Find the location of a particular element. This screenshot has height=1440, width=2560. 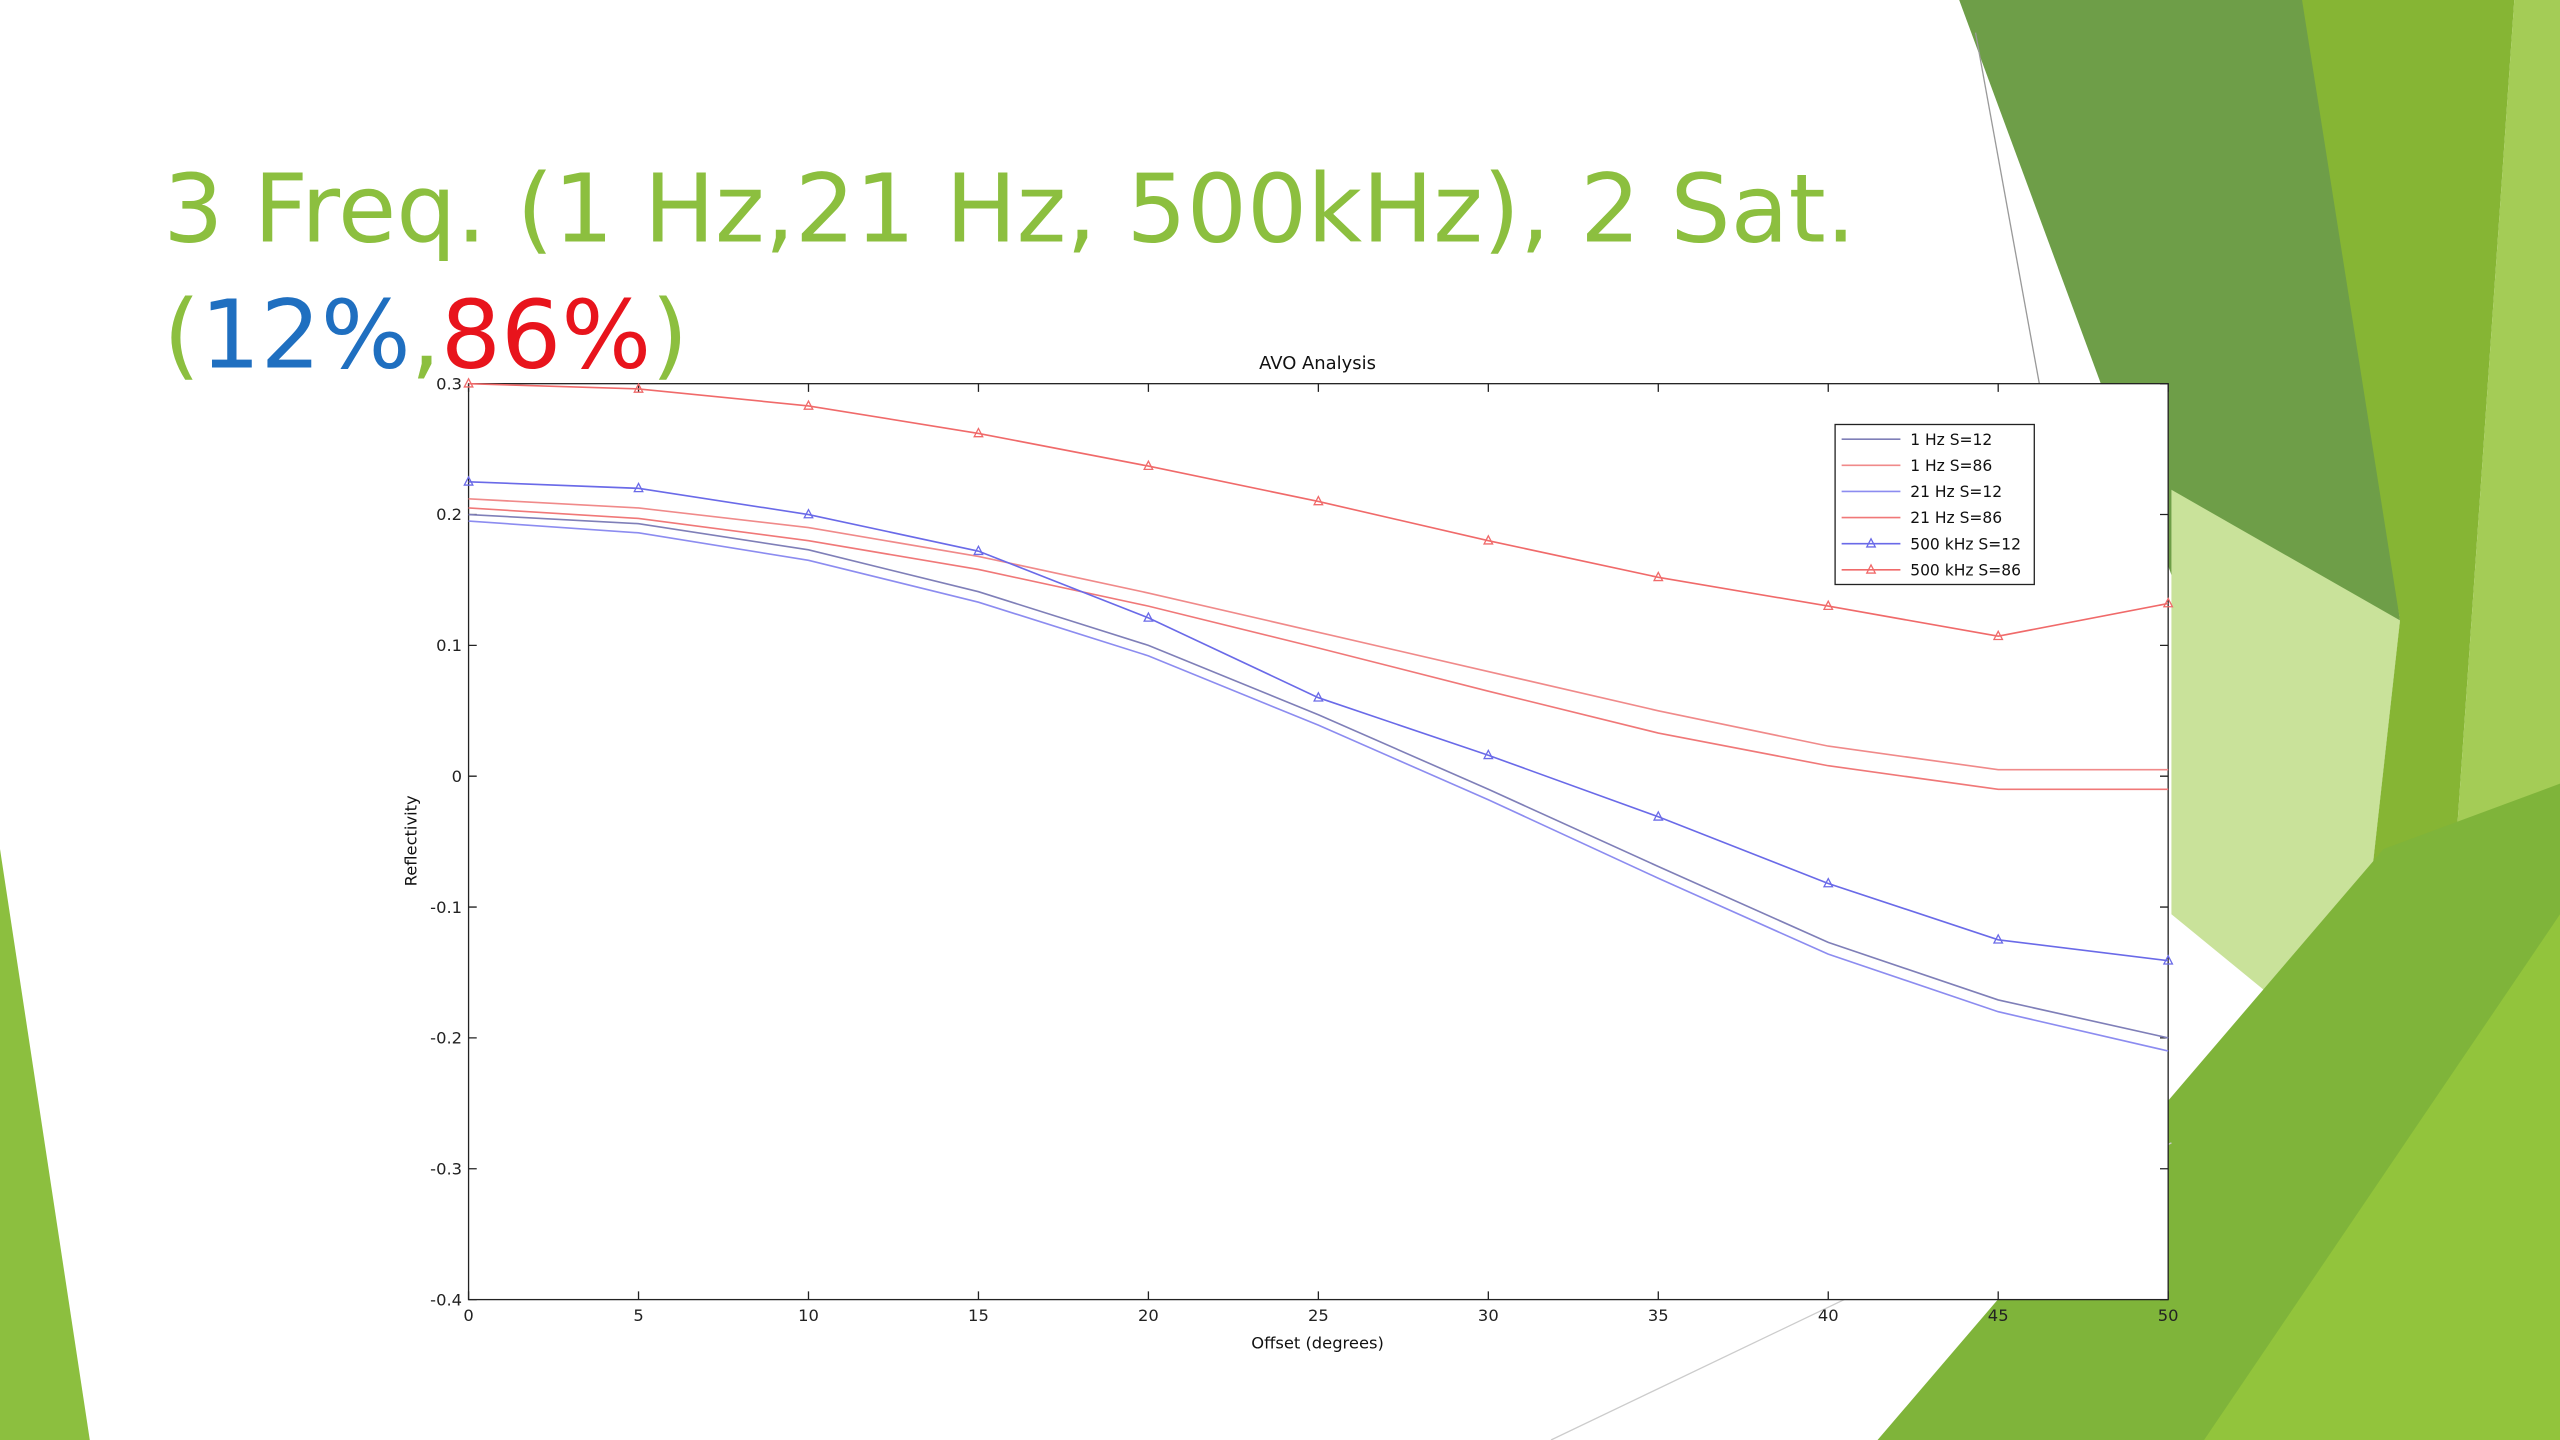

legend-label: 21 Hz S=86 is located at coordinates (1956, 518).